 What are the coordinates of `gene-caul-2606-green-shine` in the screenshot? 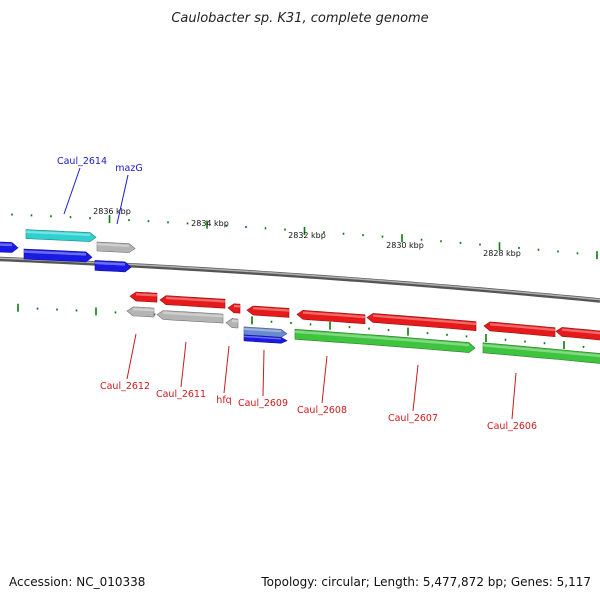 It's located at (541, 351).